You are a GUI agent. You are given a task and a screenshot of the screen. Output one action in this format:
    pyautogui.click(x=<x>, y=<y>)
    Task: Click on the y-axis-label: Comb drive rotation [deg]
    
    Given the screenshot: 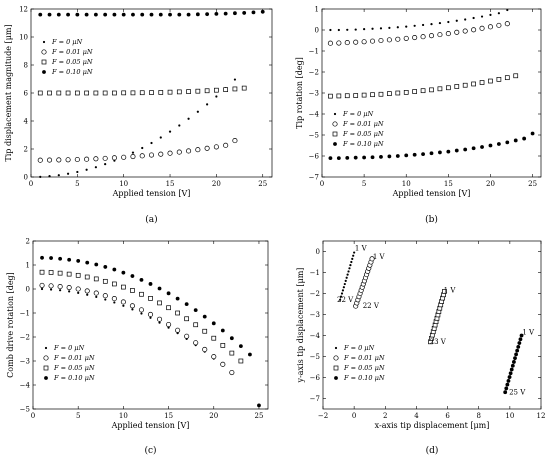 What is the action you would take?
    pyautogui.click(x=10, y=325)
    